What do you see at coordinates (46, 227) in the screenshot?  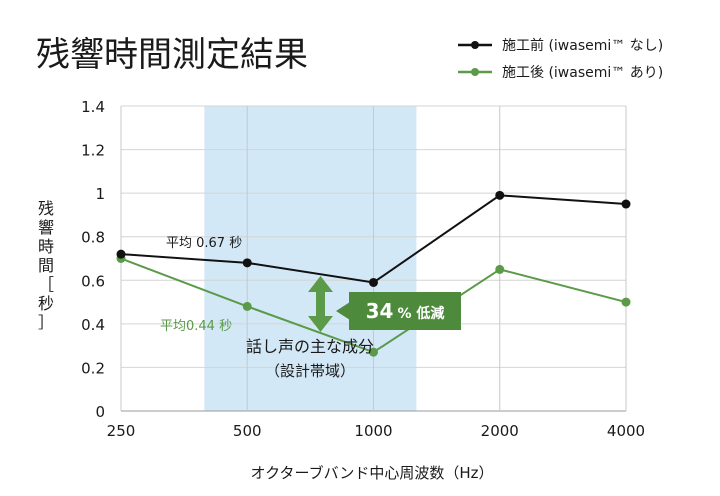 I see `y-axis-label-char: 響` at bounding box center [46, 227].